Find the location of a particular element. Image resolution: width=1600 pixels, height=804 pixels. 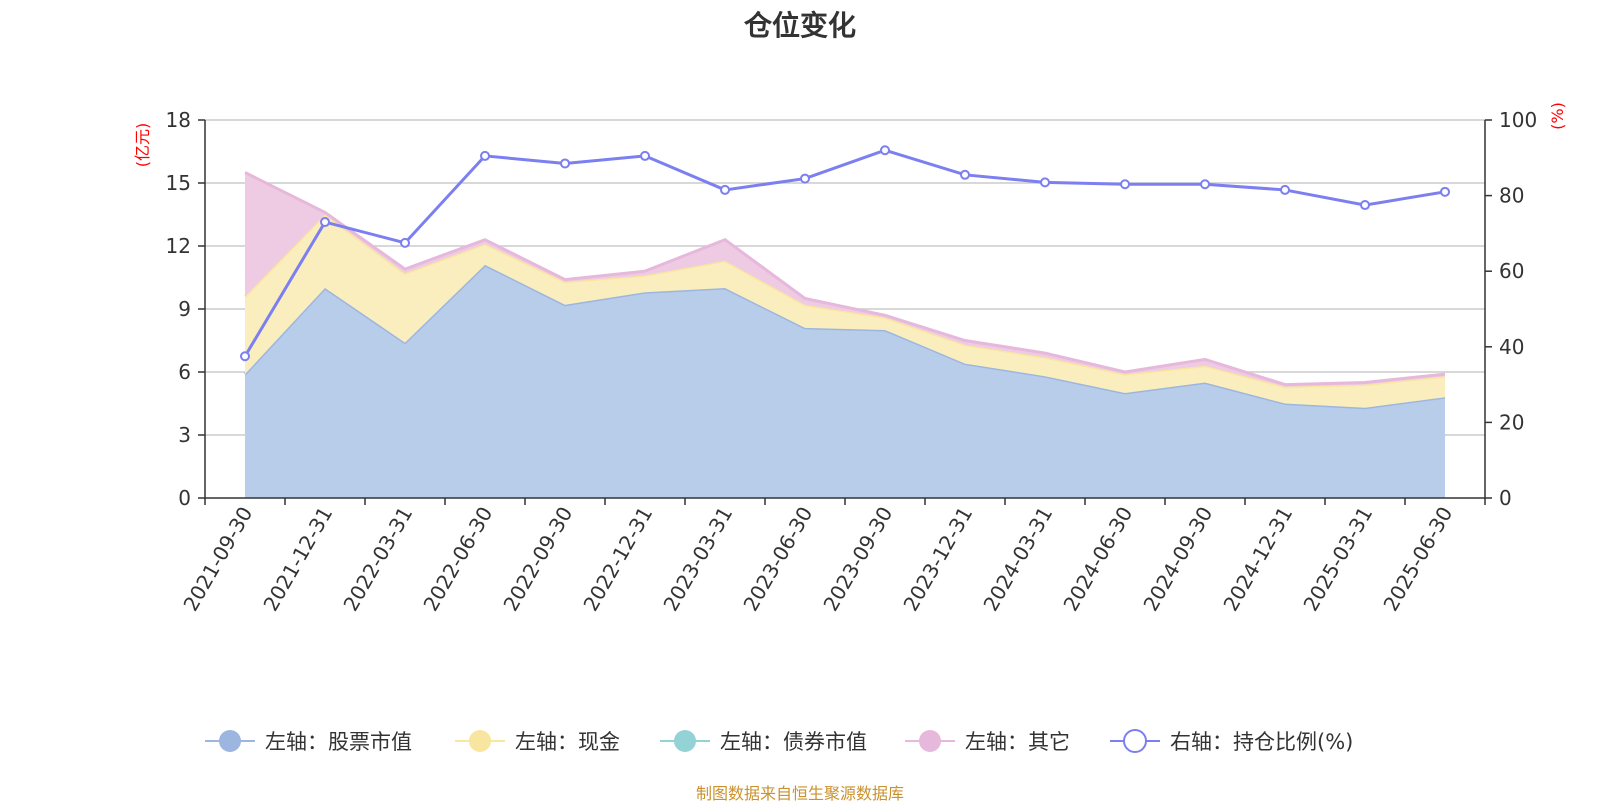

right-axis-tick-label: 60 is located at coordinates (1511, 271).